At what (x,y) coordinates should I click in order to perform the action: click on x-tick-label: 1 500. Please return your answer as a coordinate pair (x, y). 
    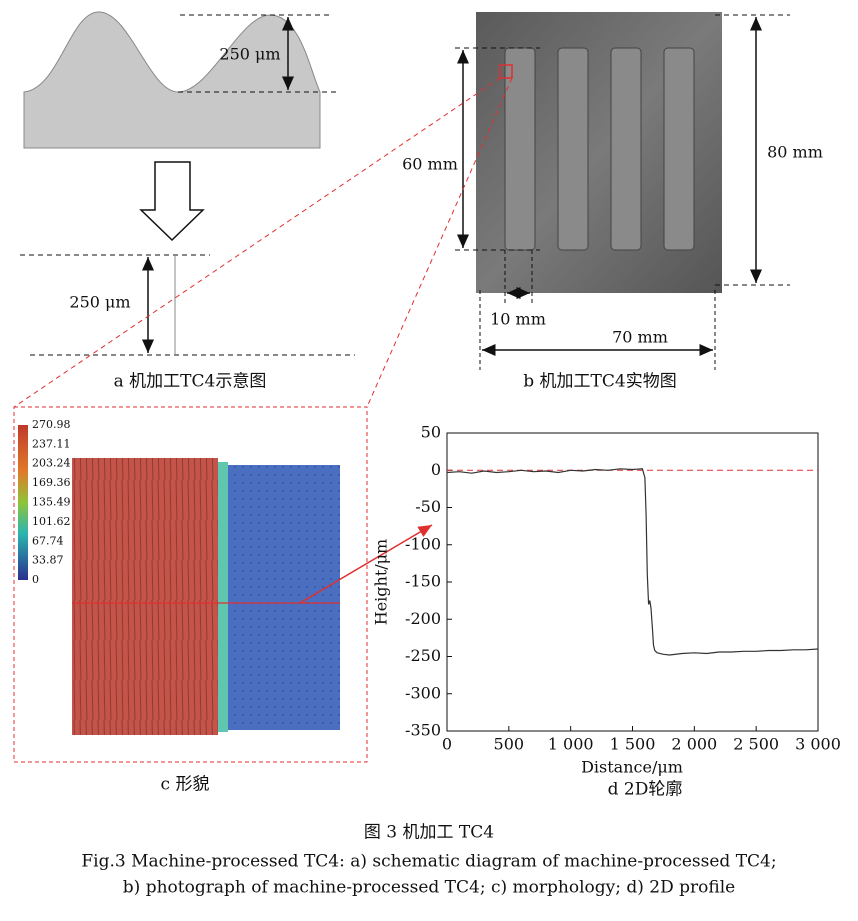
    Looking at the image, I should click on (633, 744).